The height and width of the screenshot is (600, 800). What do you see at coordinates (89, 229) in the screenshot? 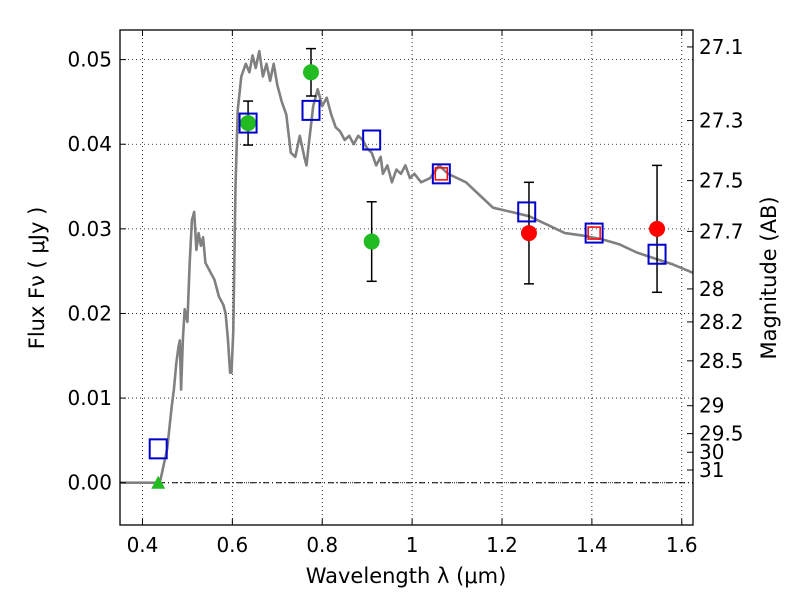
I see `y-tick-label: 0.03` at bounding box center [89, 229].